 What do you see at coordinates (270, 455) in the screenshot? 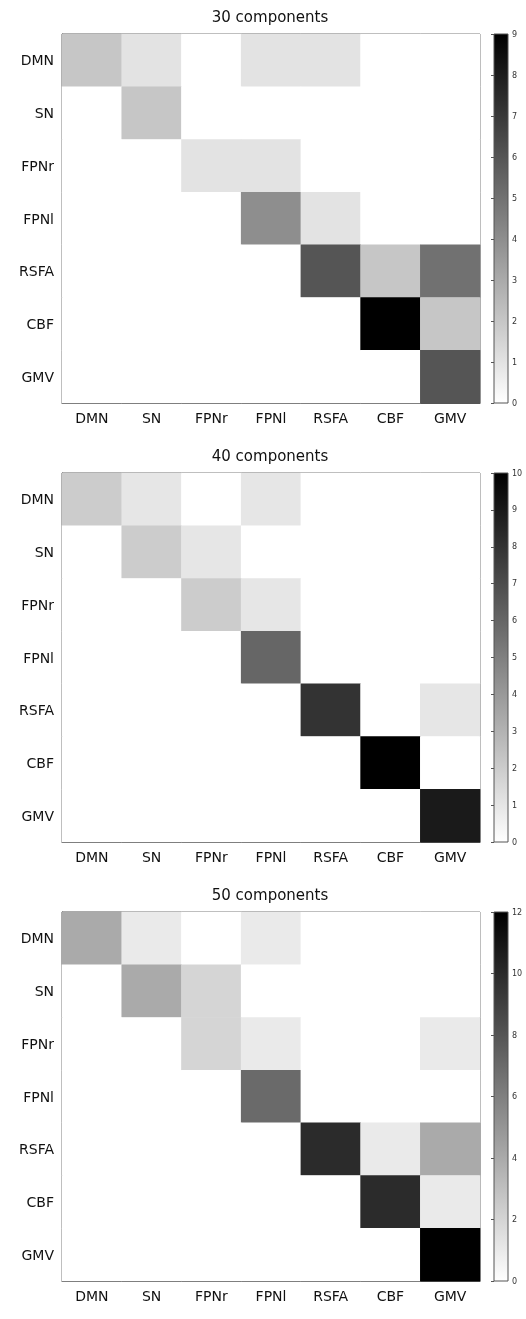
I see `chart-title: 40 components` at bounding box center [270, 455].